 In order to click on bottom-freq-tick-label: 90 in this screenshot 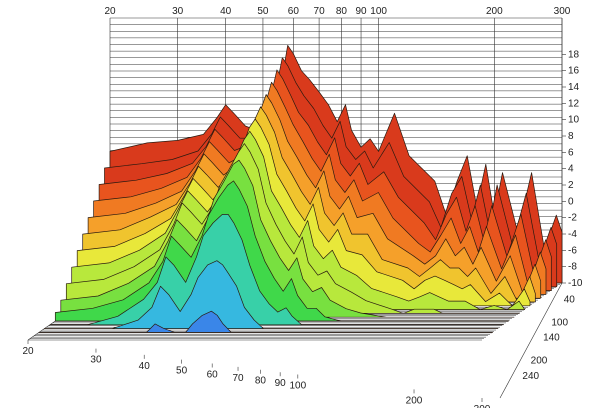, I will do `click(281, 383)`.